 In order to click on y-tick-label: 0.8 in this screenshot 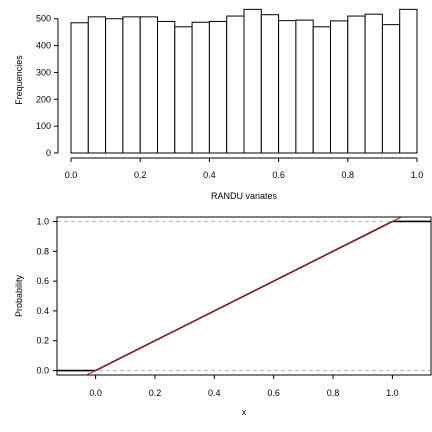, I will do `click(42, 251)`.